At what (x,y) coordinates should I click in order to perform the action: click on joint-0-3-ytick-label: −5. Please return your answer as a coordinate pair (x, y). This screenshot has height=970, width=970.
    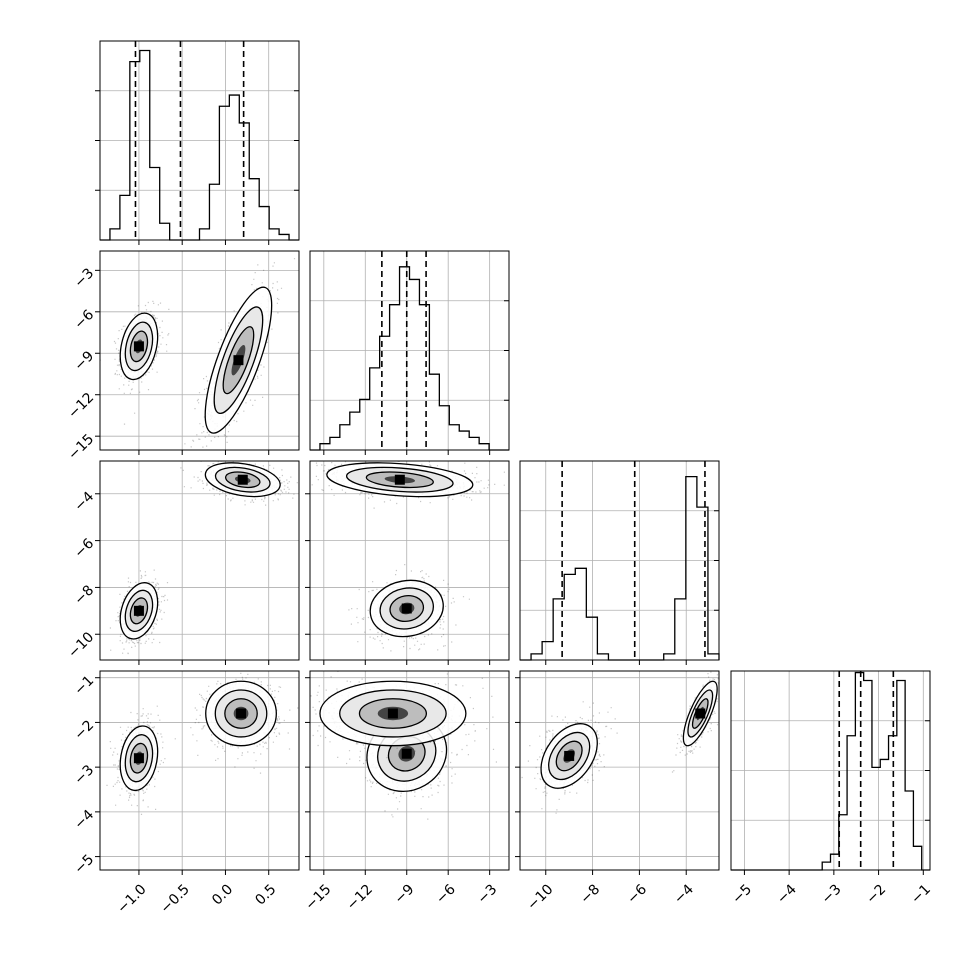
    Looking at the image, I should click on (84, 865).